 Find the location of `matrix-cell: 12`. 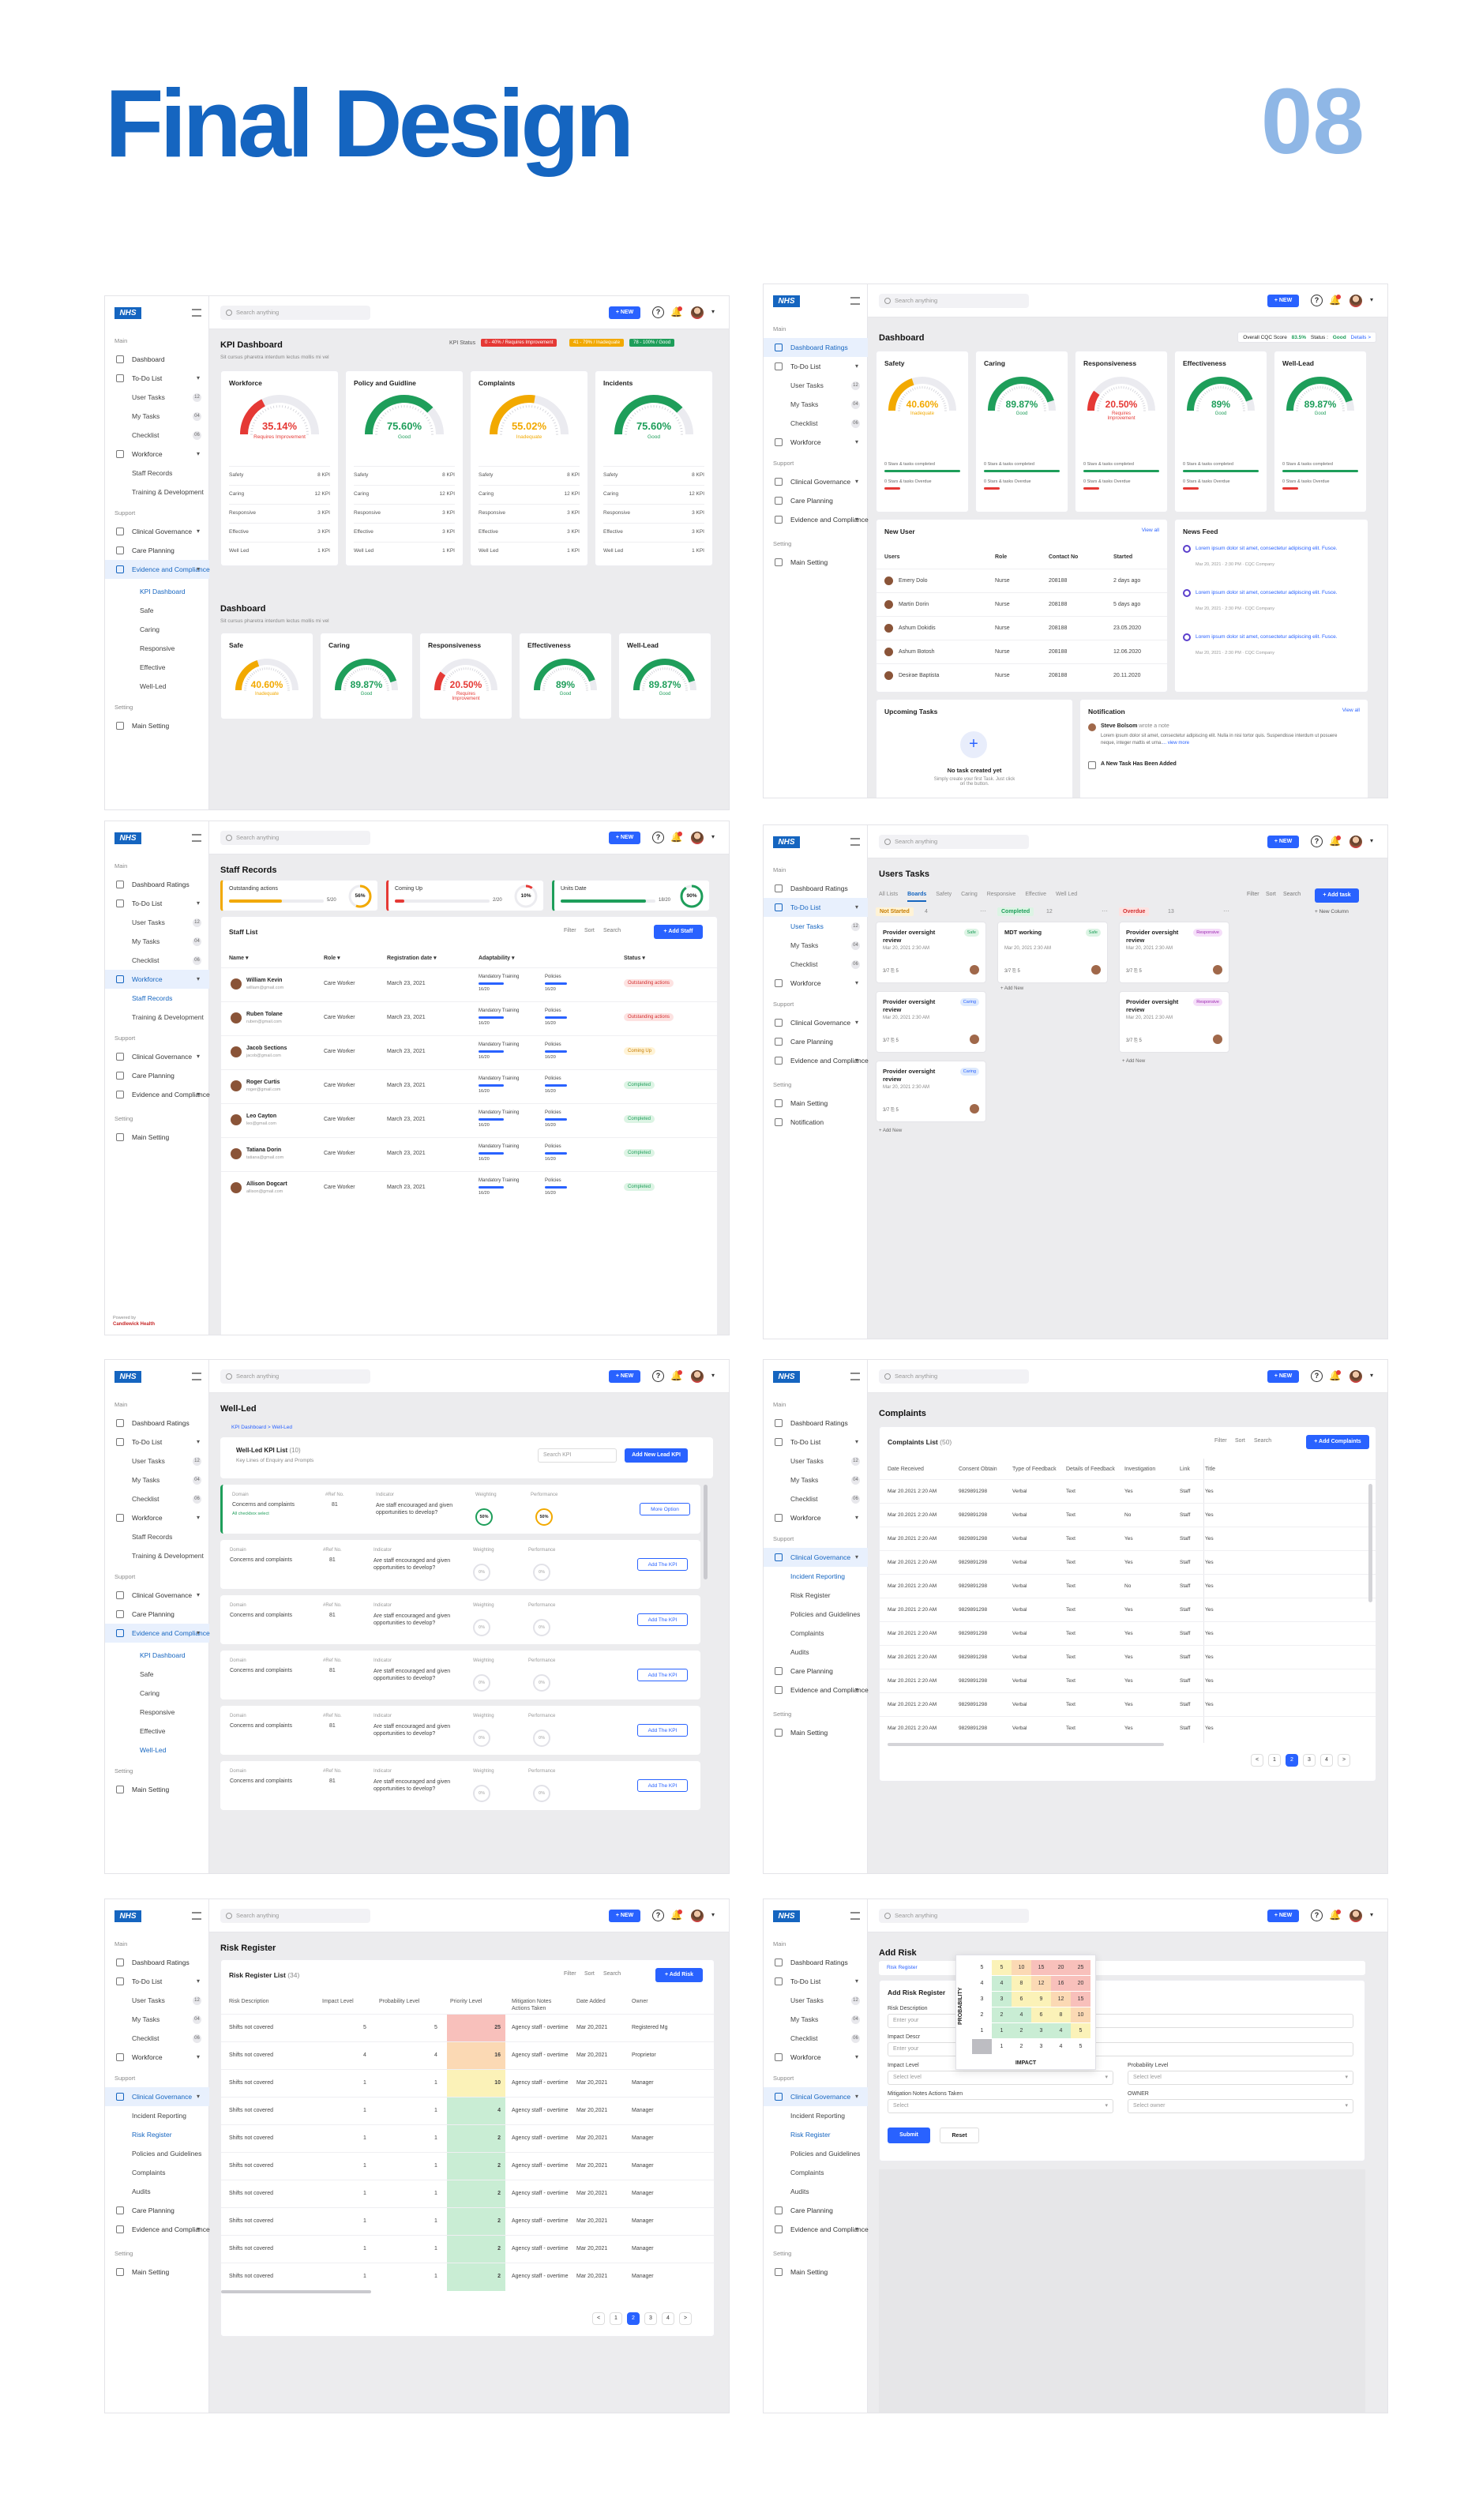

matrix-cell: 12 is located at coordinates (1061, 1999).